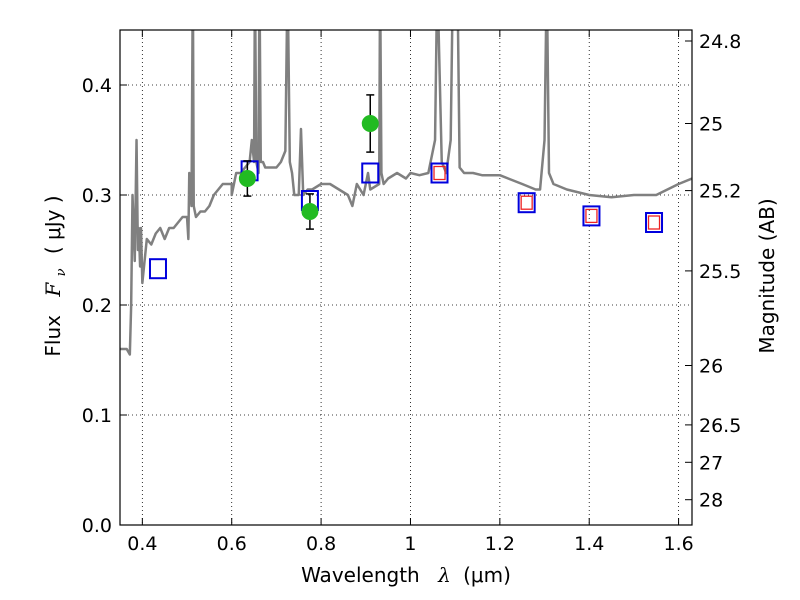 The image size is (800, 600). I want to click on y2-tick-label: 28, so click(711, 501).